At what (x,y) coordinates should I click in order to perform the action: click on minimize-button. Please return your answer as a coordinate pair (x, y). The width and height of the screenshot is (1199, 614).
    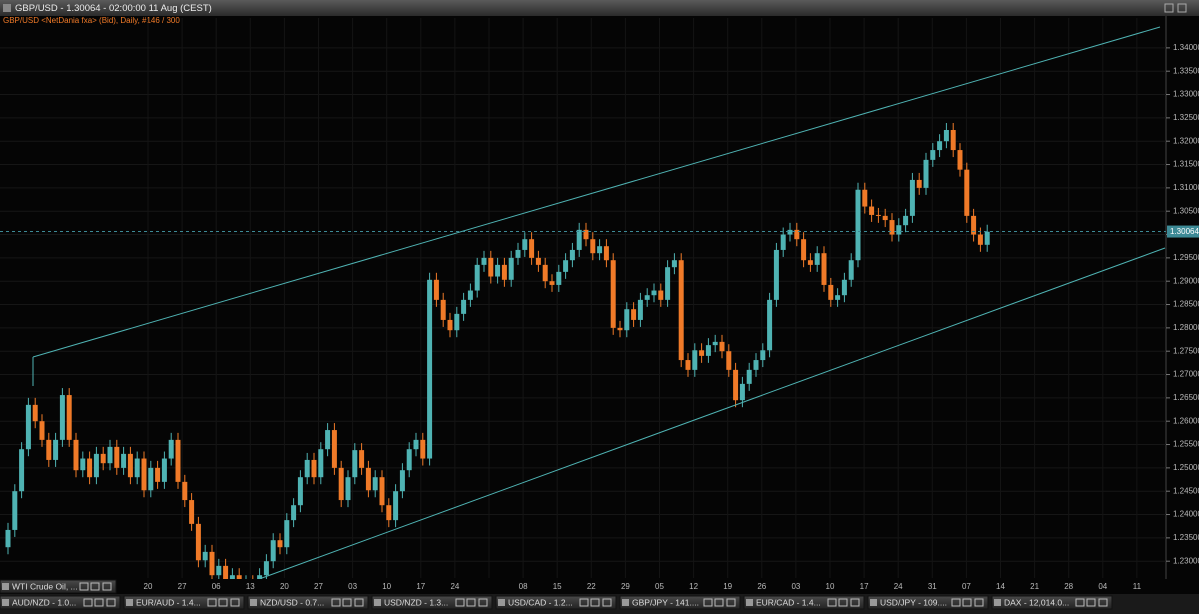
    Looking at the image, I should click on (1169, 8).